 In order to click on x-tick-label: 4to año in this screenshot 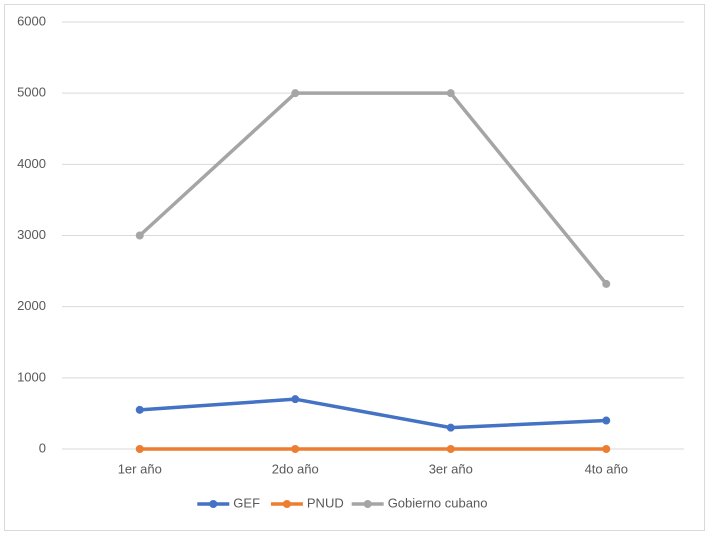, I will do `click(606, 468)`.